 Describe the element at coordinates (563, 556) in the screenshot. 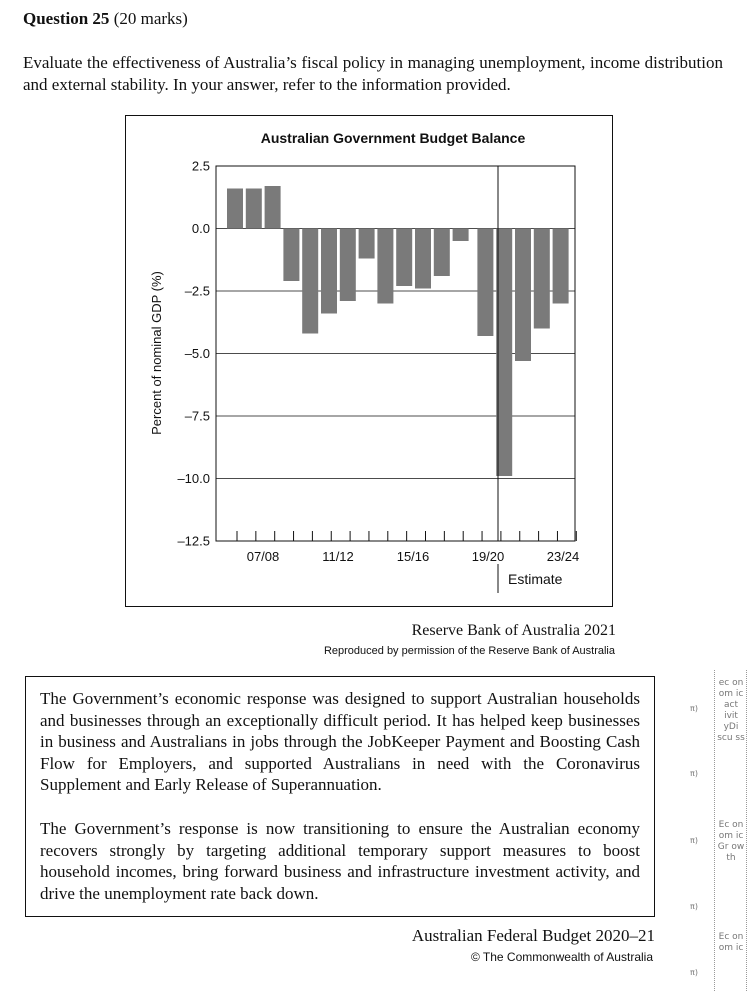

I see `x-tick-label: 23/24` at that location.